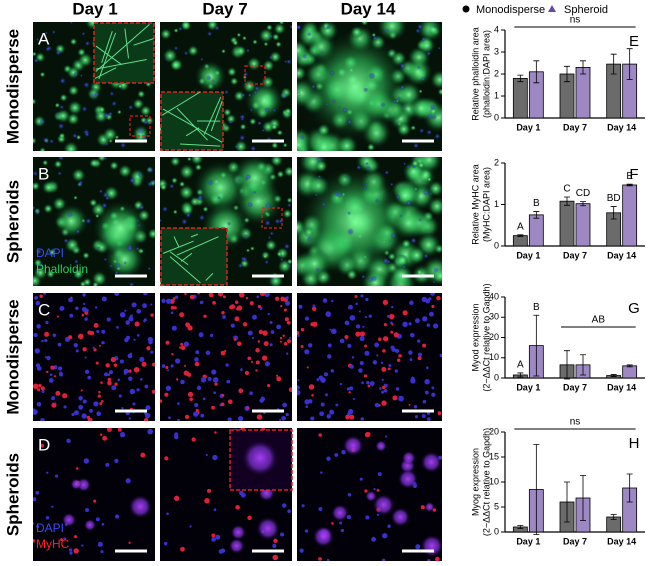 The width and height of the screenshot is (651, 566). Describe the element at coordinates (520, 241) in the screenshot. I see `bar` at that location.